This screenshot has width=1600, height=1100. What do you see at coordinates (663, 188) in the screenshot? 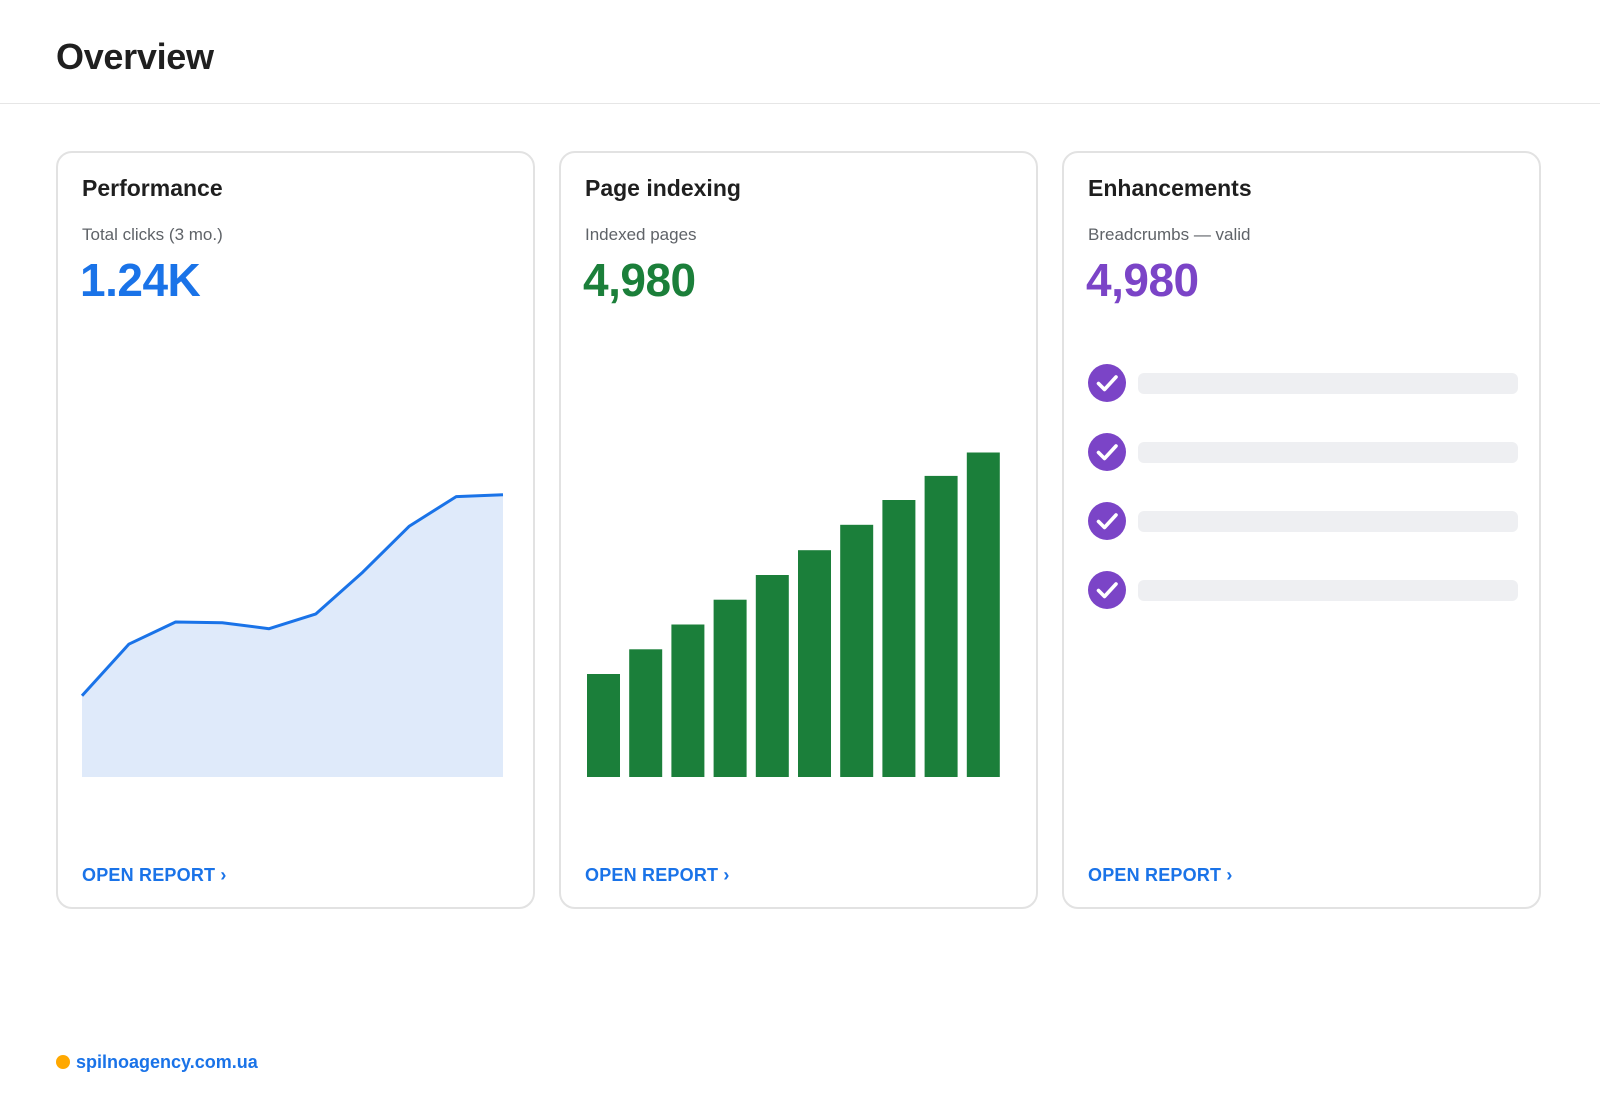
I see `card-title: Page indexing` at bounding box center [663, 188].